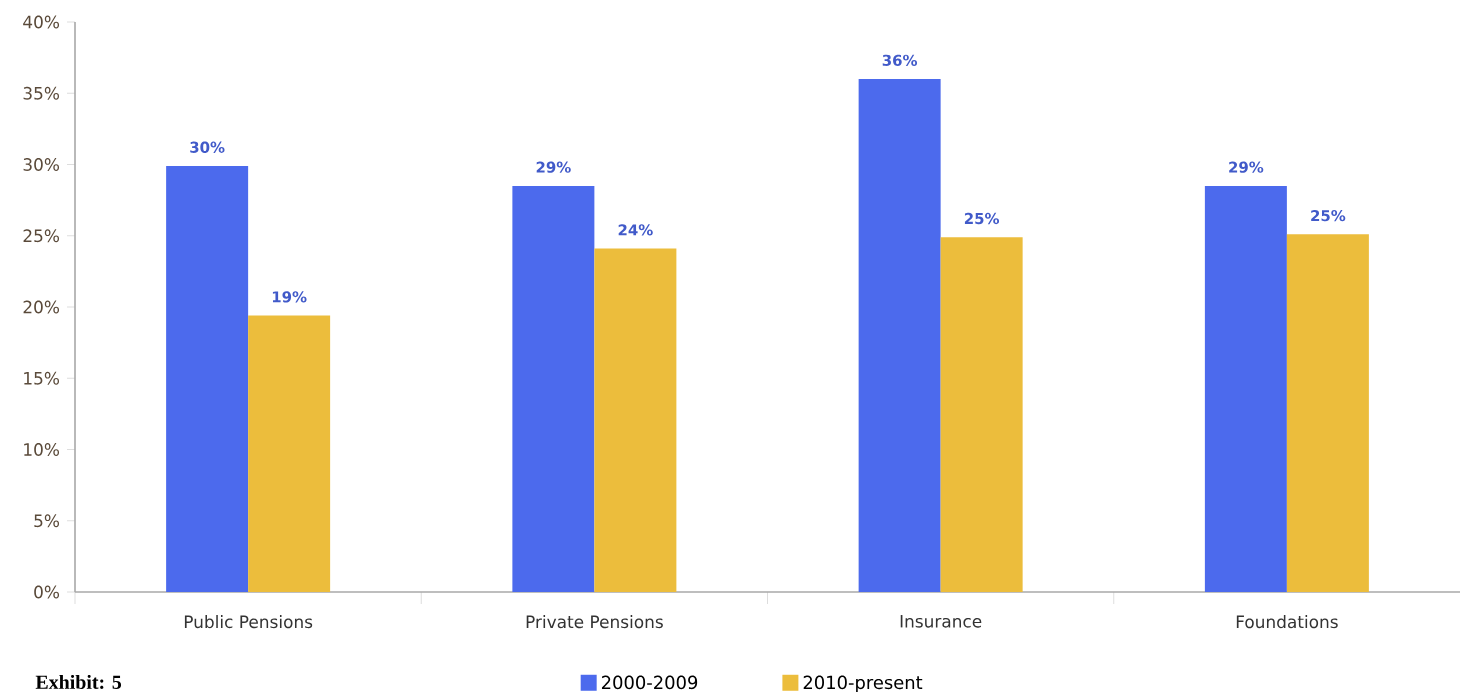  What do you see at coordinates (649, 682) in the screenshot?
I see `legend-label: 2000-2009` at bounding box center [649, 682].